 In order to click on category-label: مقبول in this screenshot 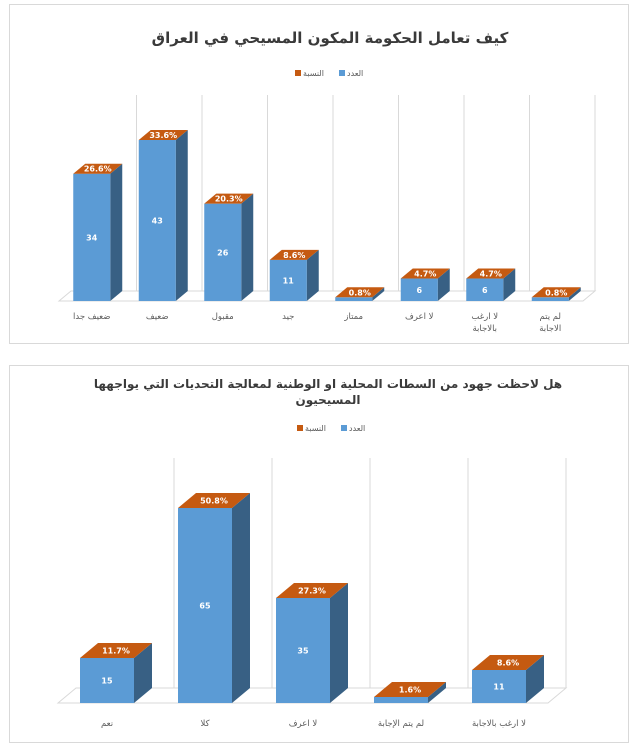, I will do `click(223, 317)`.